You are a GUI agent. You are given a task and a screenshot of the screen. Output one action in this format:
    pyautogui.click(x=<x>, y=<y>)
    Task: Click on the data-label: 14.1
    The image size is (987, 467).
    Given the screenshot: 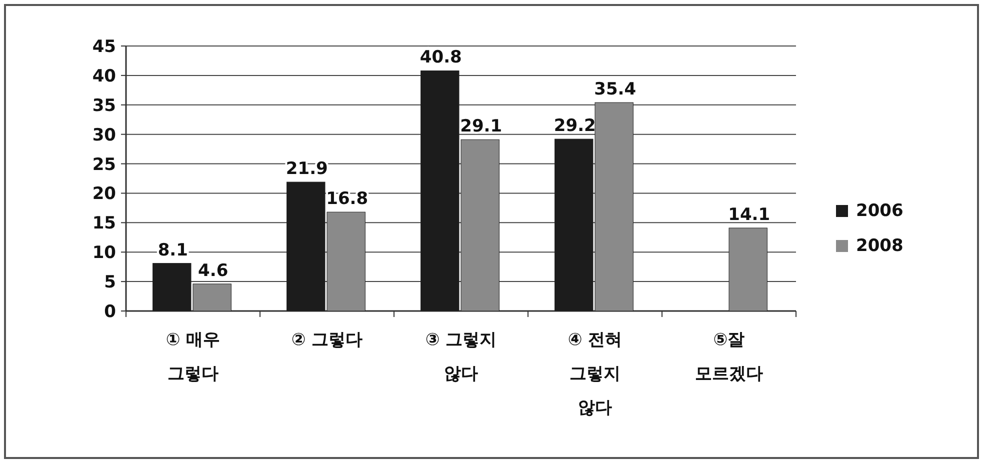 What is the action you would take?
    pyautogui.click(x=749, y=214)
    